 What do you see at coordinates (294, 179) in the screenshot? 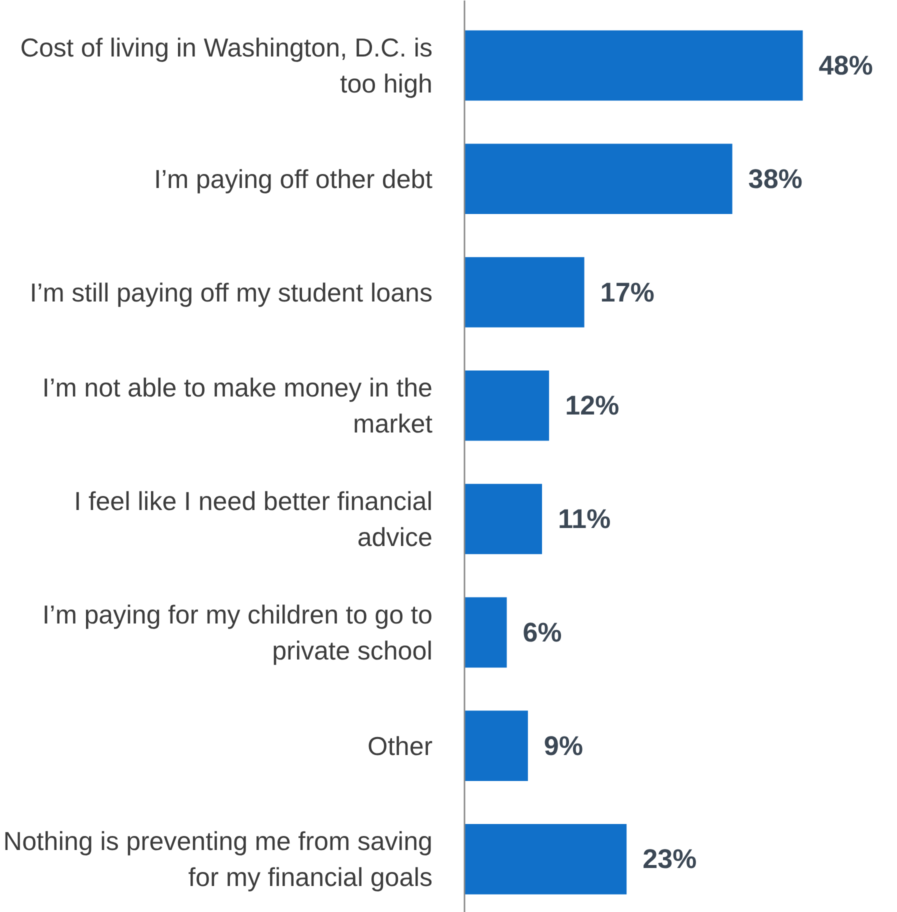
I see `y-tick-label: I’m paying off other debt` at bounding box center [294, 179].